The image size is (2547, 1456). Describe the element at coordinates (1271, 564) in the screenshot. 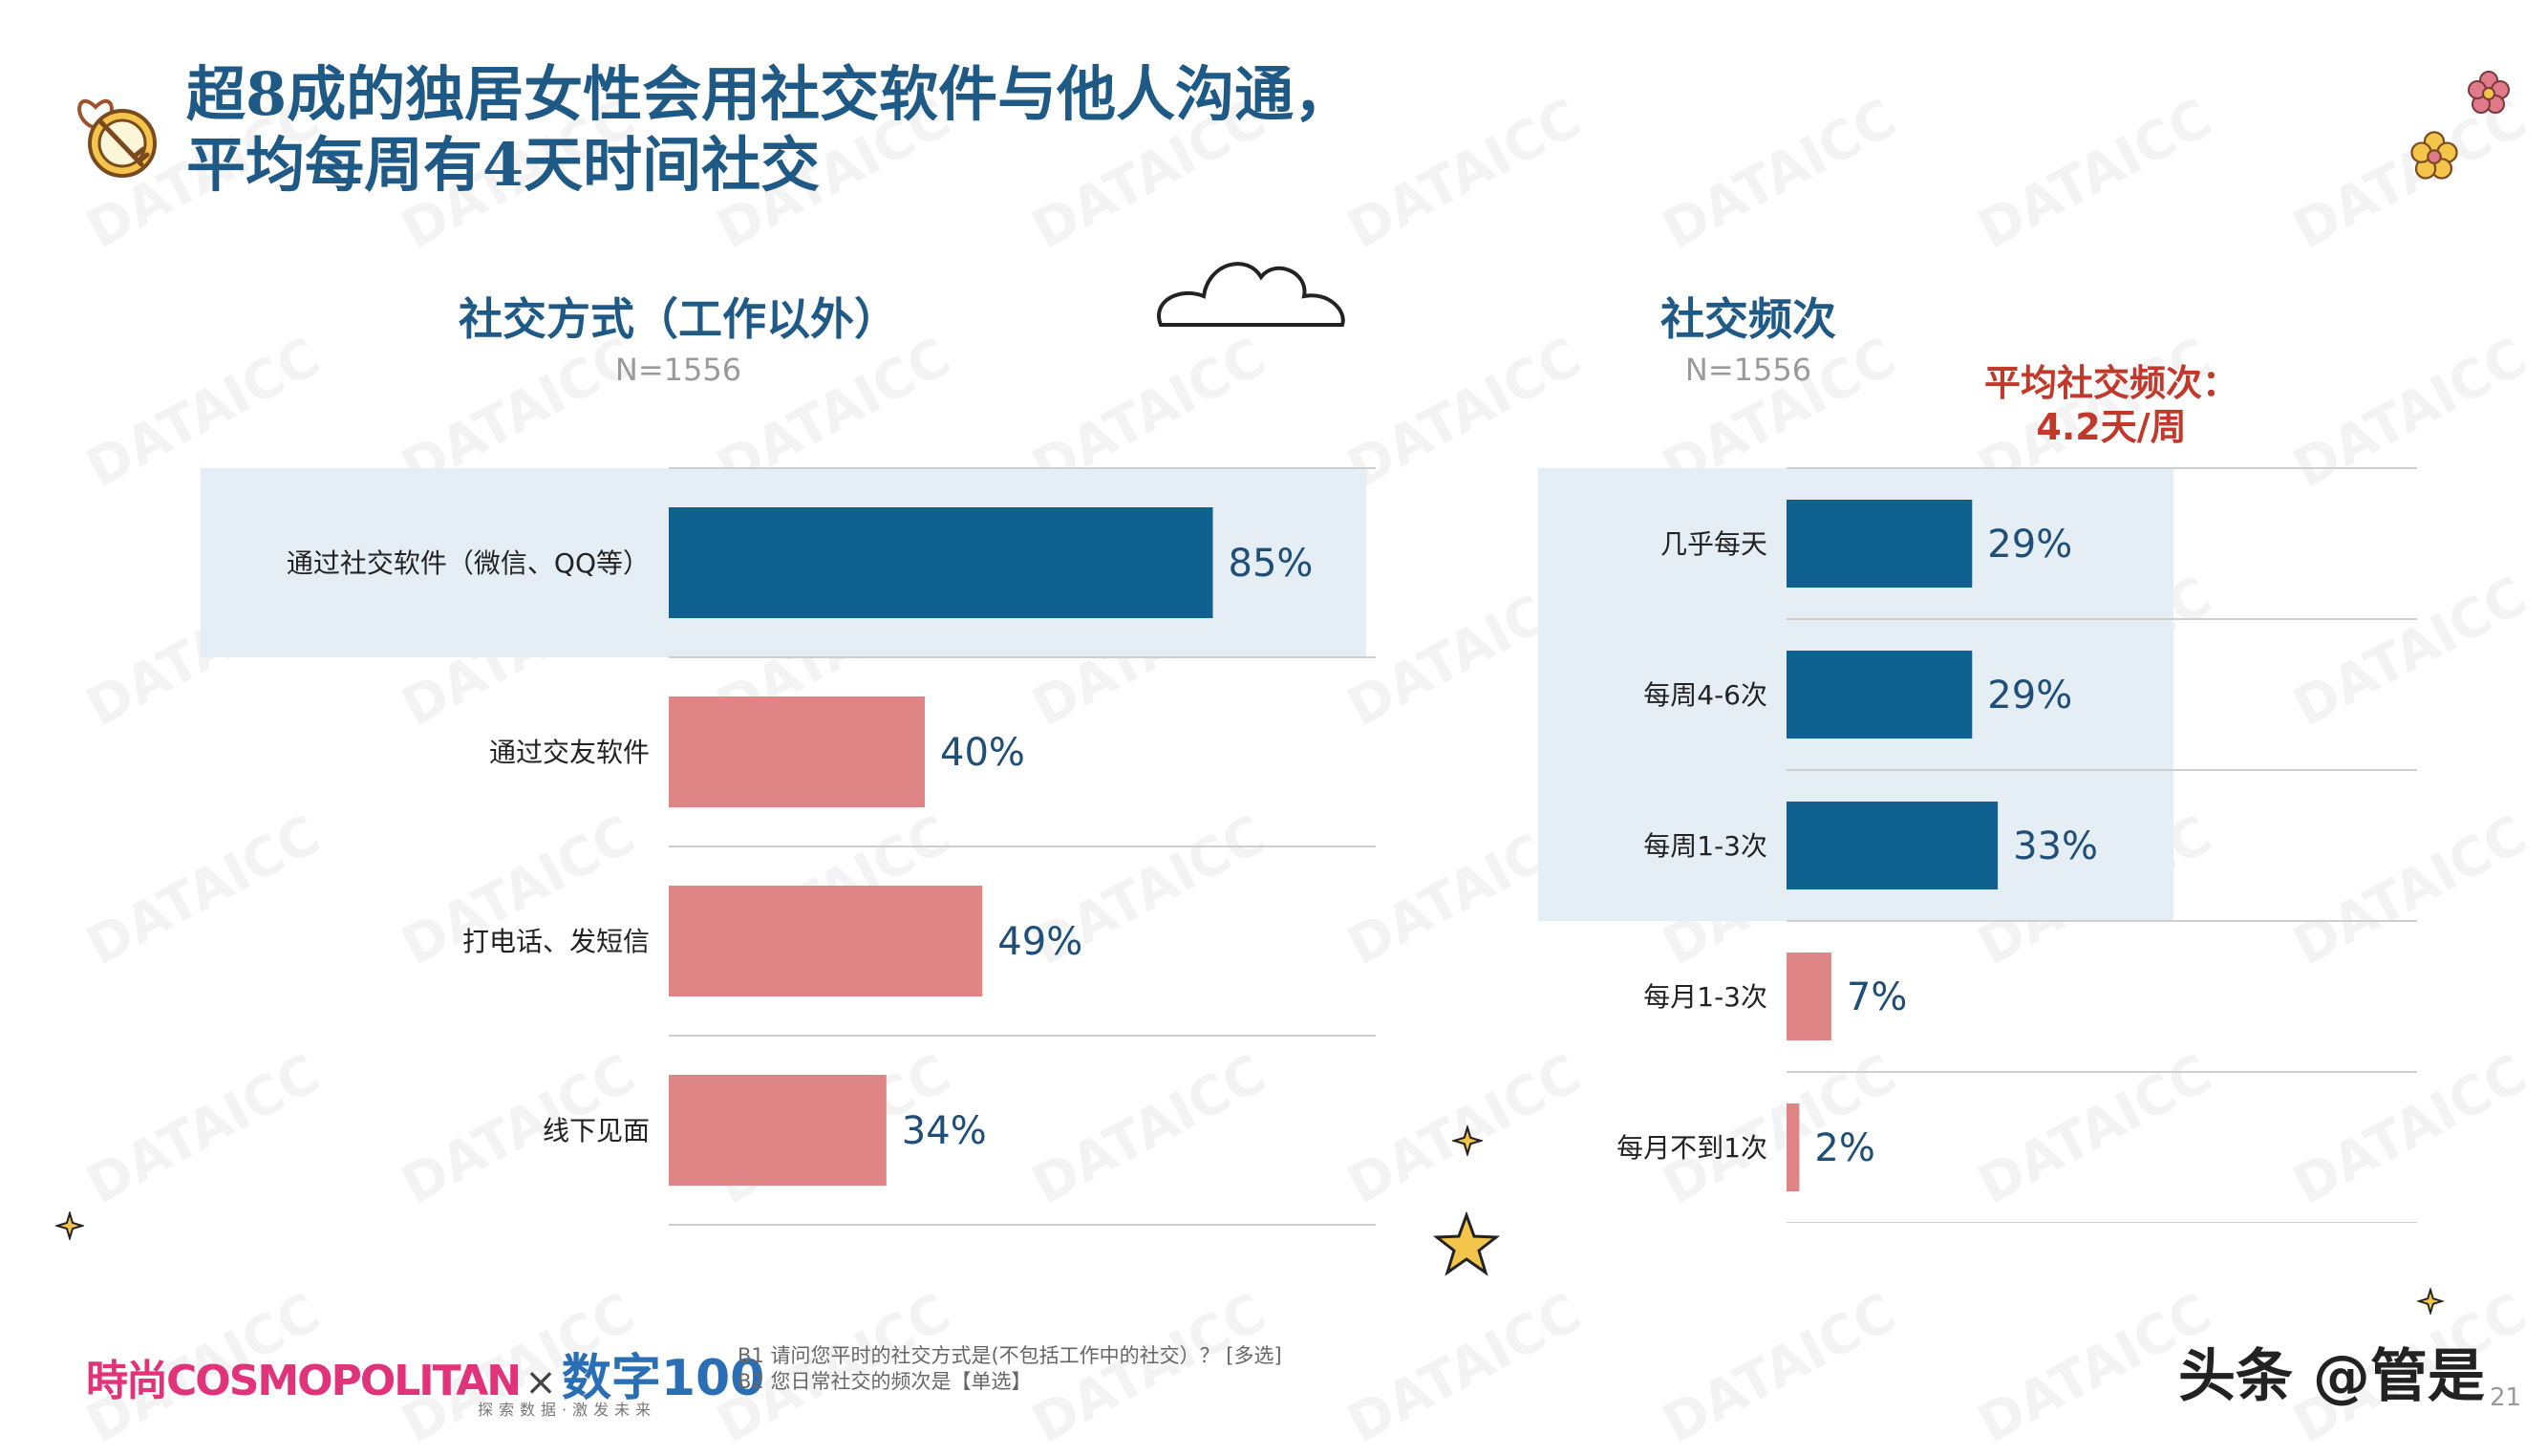

I see `data-label: 85%` at that location.